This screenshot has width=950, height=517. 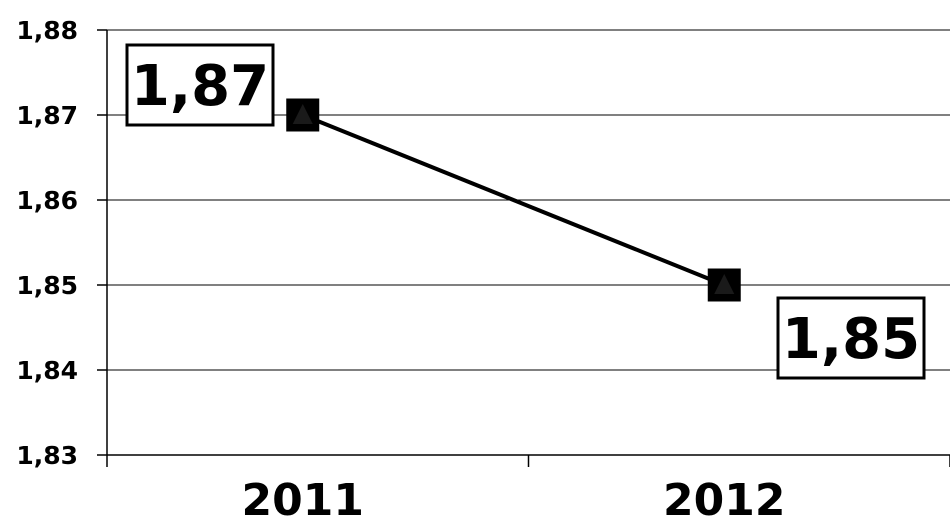 What do you see at coordinates (47, 285) in the screenshot?
I see `y-tick-label-2: 1,85` at bounding box center [47, 285].